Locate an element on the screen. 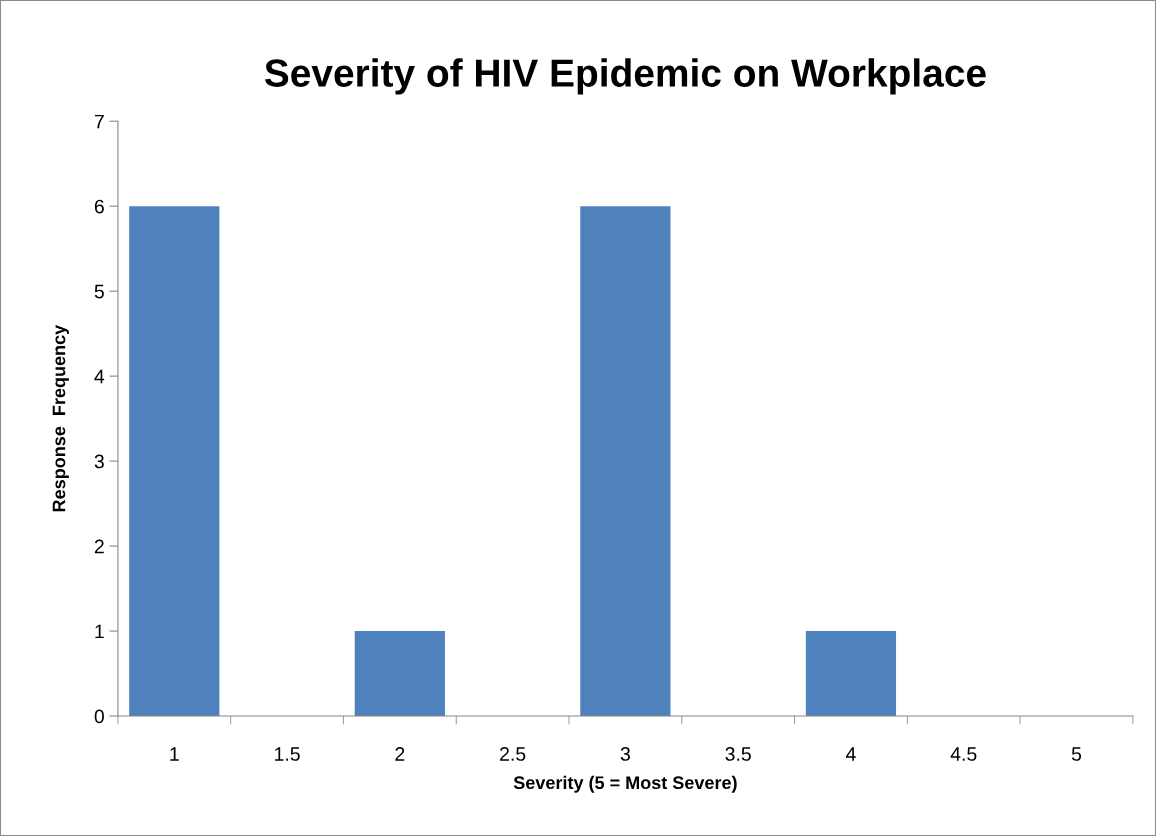  x-tick-label: 4 is located at coordinates (850, 754).